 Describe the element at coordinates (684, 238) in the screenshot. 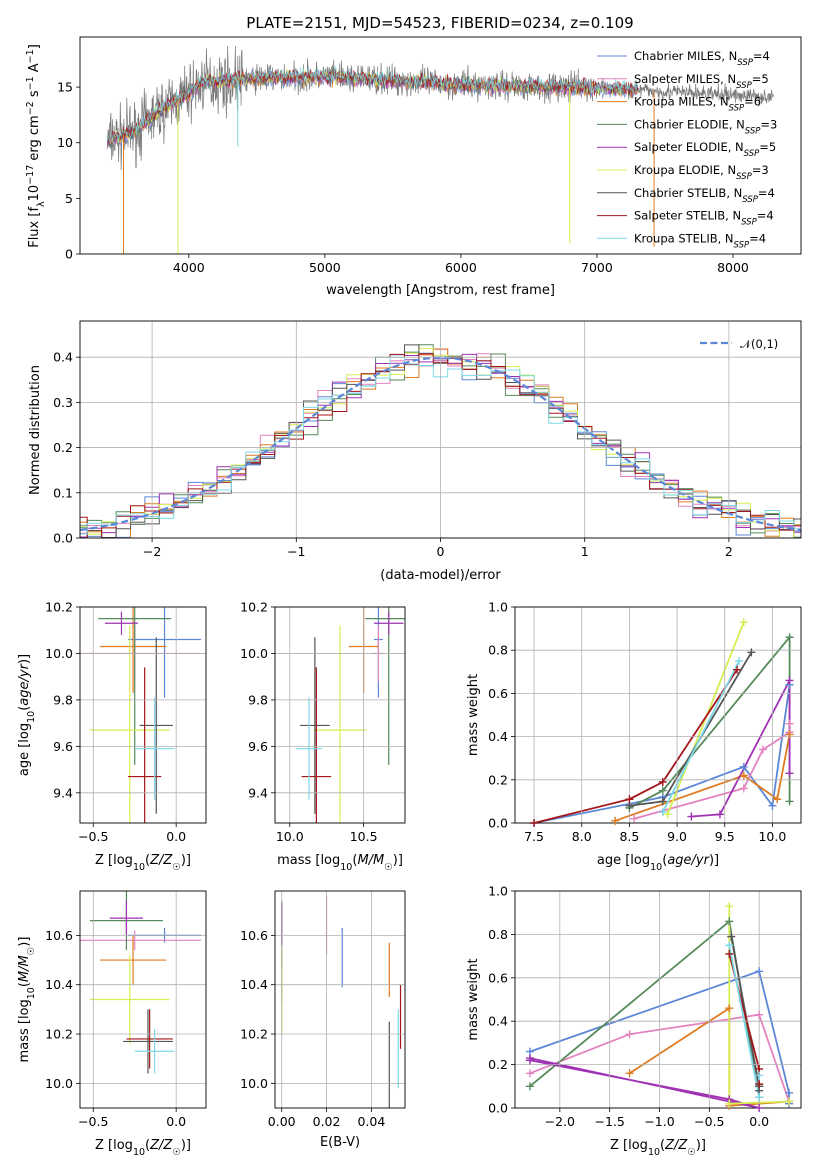

I see `legend-text: Kroupa STELIB, N` at that location.